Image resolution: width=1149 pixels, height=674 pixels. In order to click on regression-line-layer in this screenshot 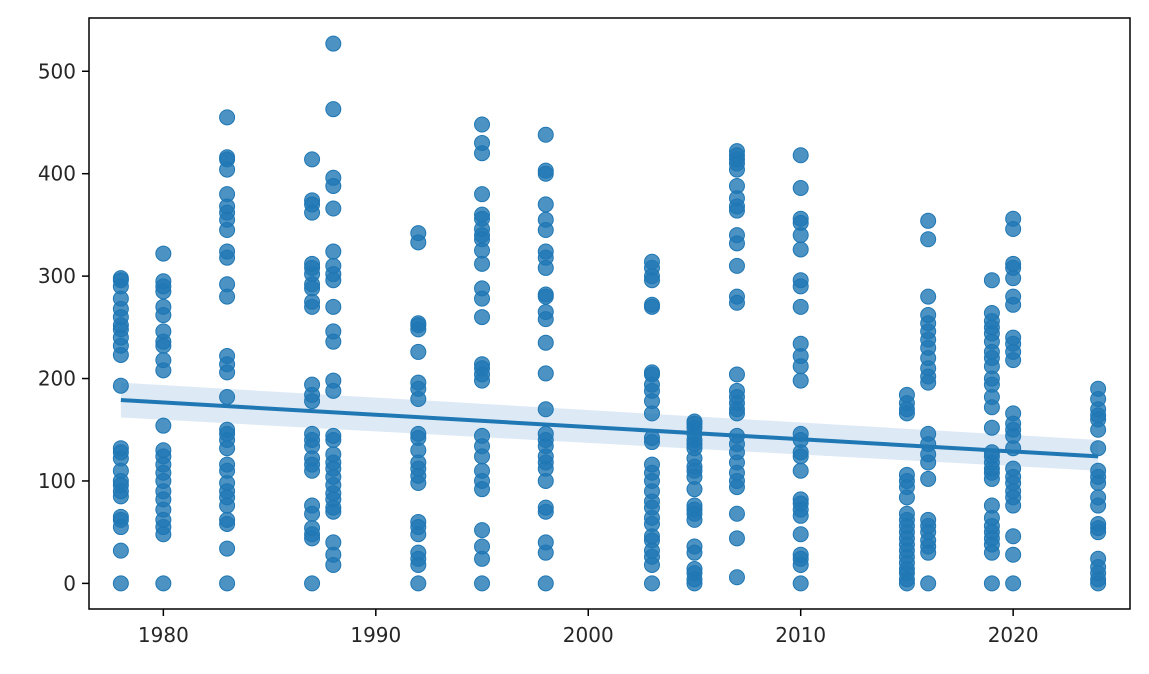, I will do `click(609, 428)`.